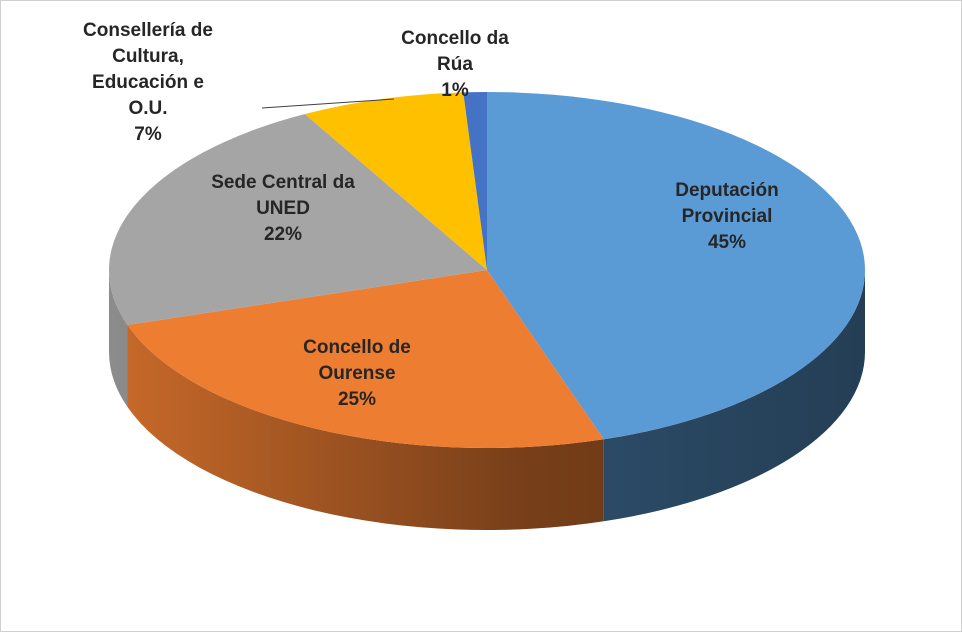  What do you see at coordinates (357, 347) in the screenshot?
I see `label-line: Concello de` at bounding box center [357, 347].